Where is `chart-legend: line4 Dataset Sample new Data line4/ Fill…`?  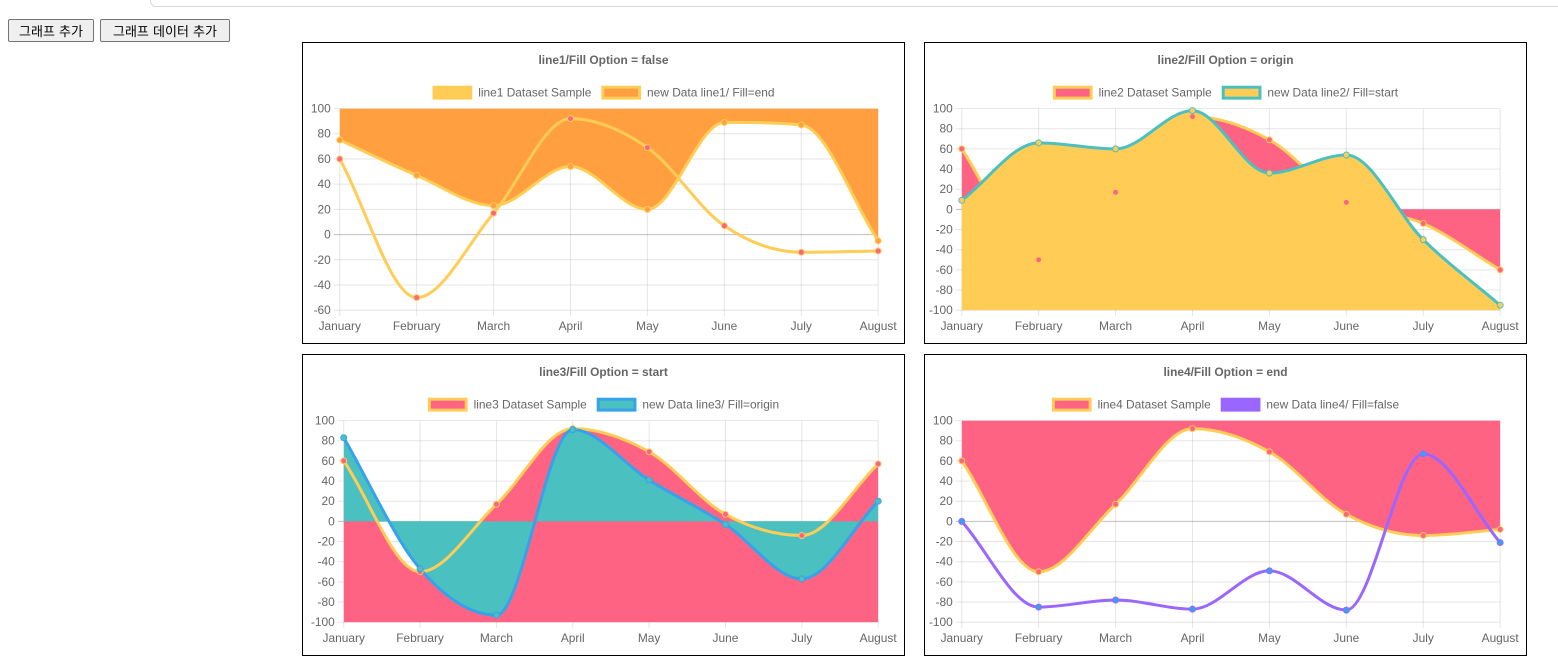 chart-legend: line4 Dataset Sample new Data line4/ Fill… is located at coordinates (1225, 404).